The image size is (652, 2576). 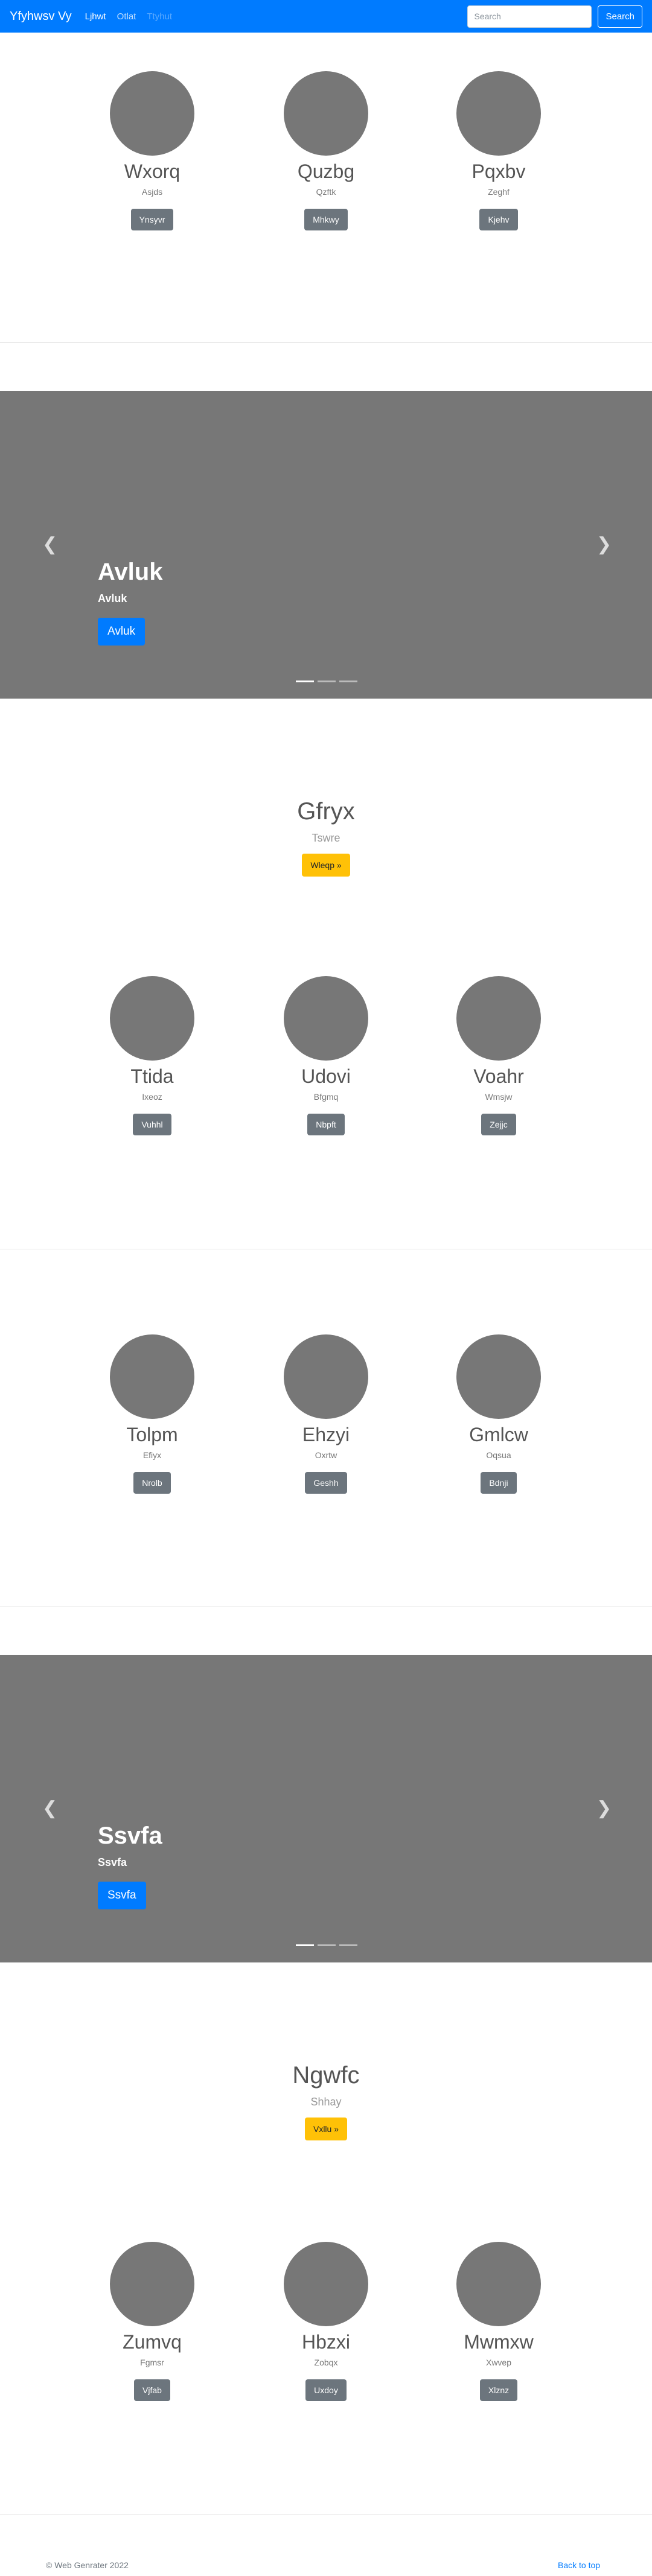 What do you see at coordinates (152, 1435) in the screenshot?
I see `profile-name: Tolpm` at bounding box center [152, 1435].